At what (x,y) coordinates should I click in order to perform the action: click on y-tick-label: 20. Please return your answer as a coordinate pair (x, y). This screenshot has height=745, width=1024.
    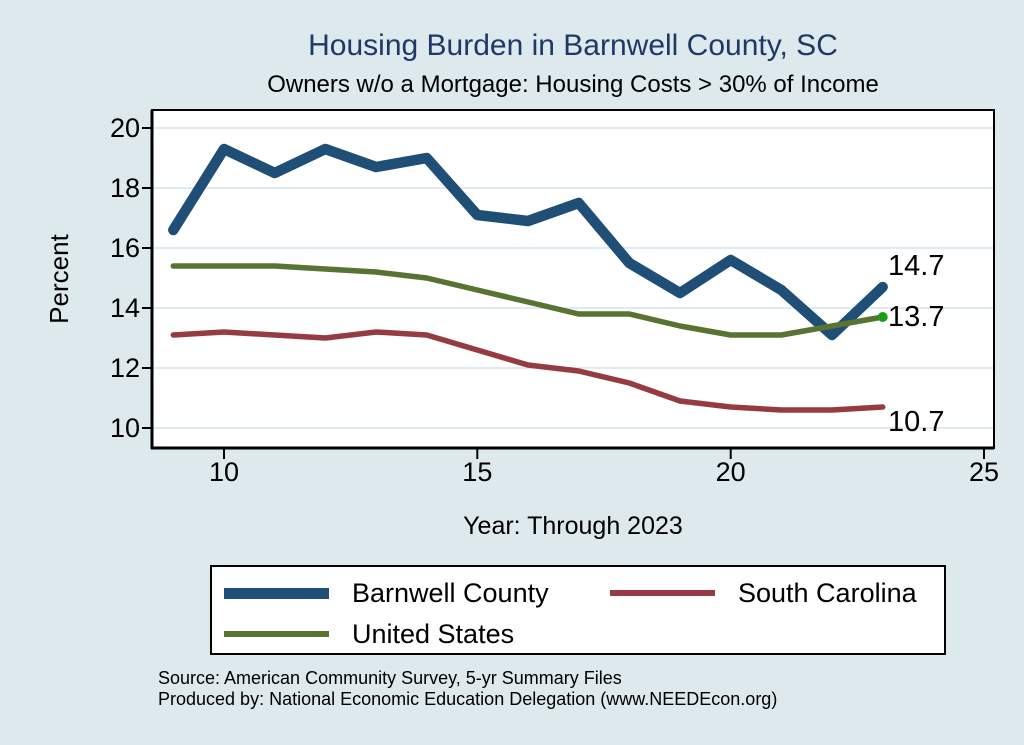
    Looking at the image, I should click on (124, 128).